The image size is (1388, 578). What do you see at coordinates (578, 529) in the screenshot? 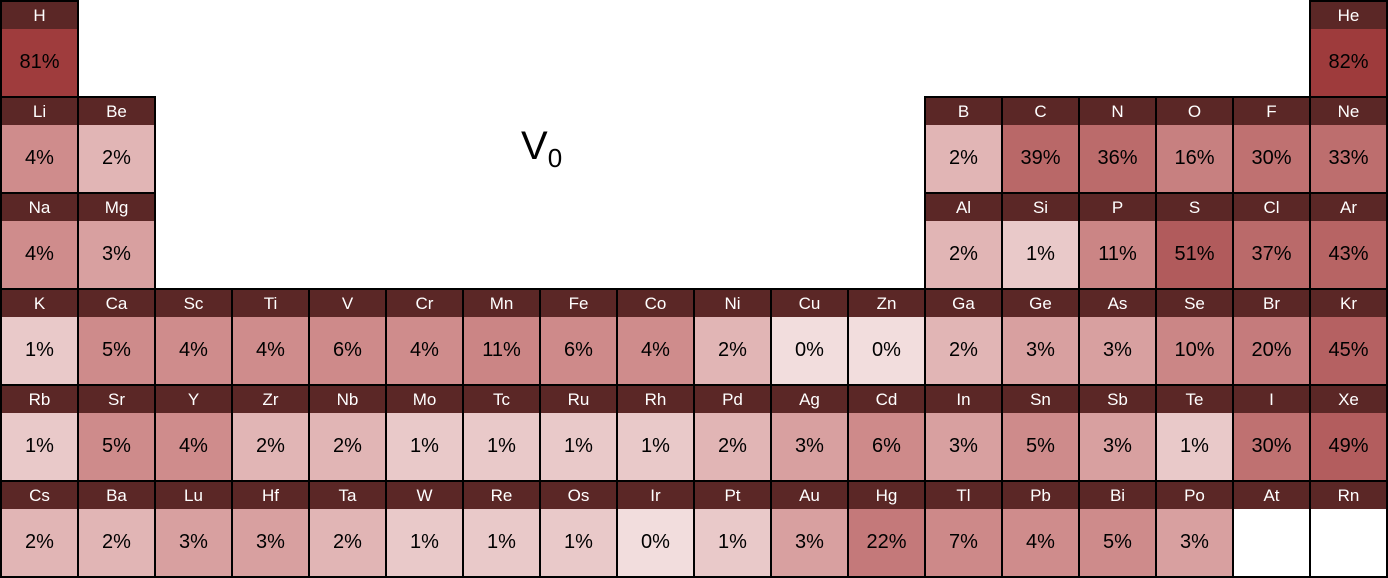
I see `element-cell-Os: Os 1%` at bounding box center [578, 529].